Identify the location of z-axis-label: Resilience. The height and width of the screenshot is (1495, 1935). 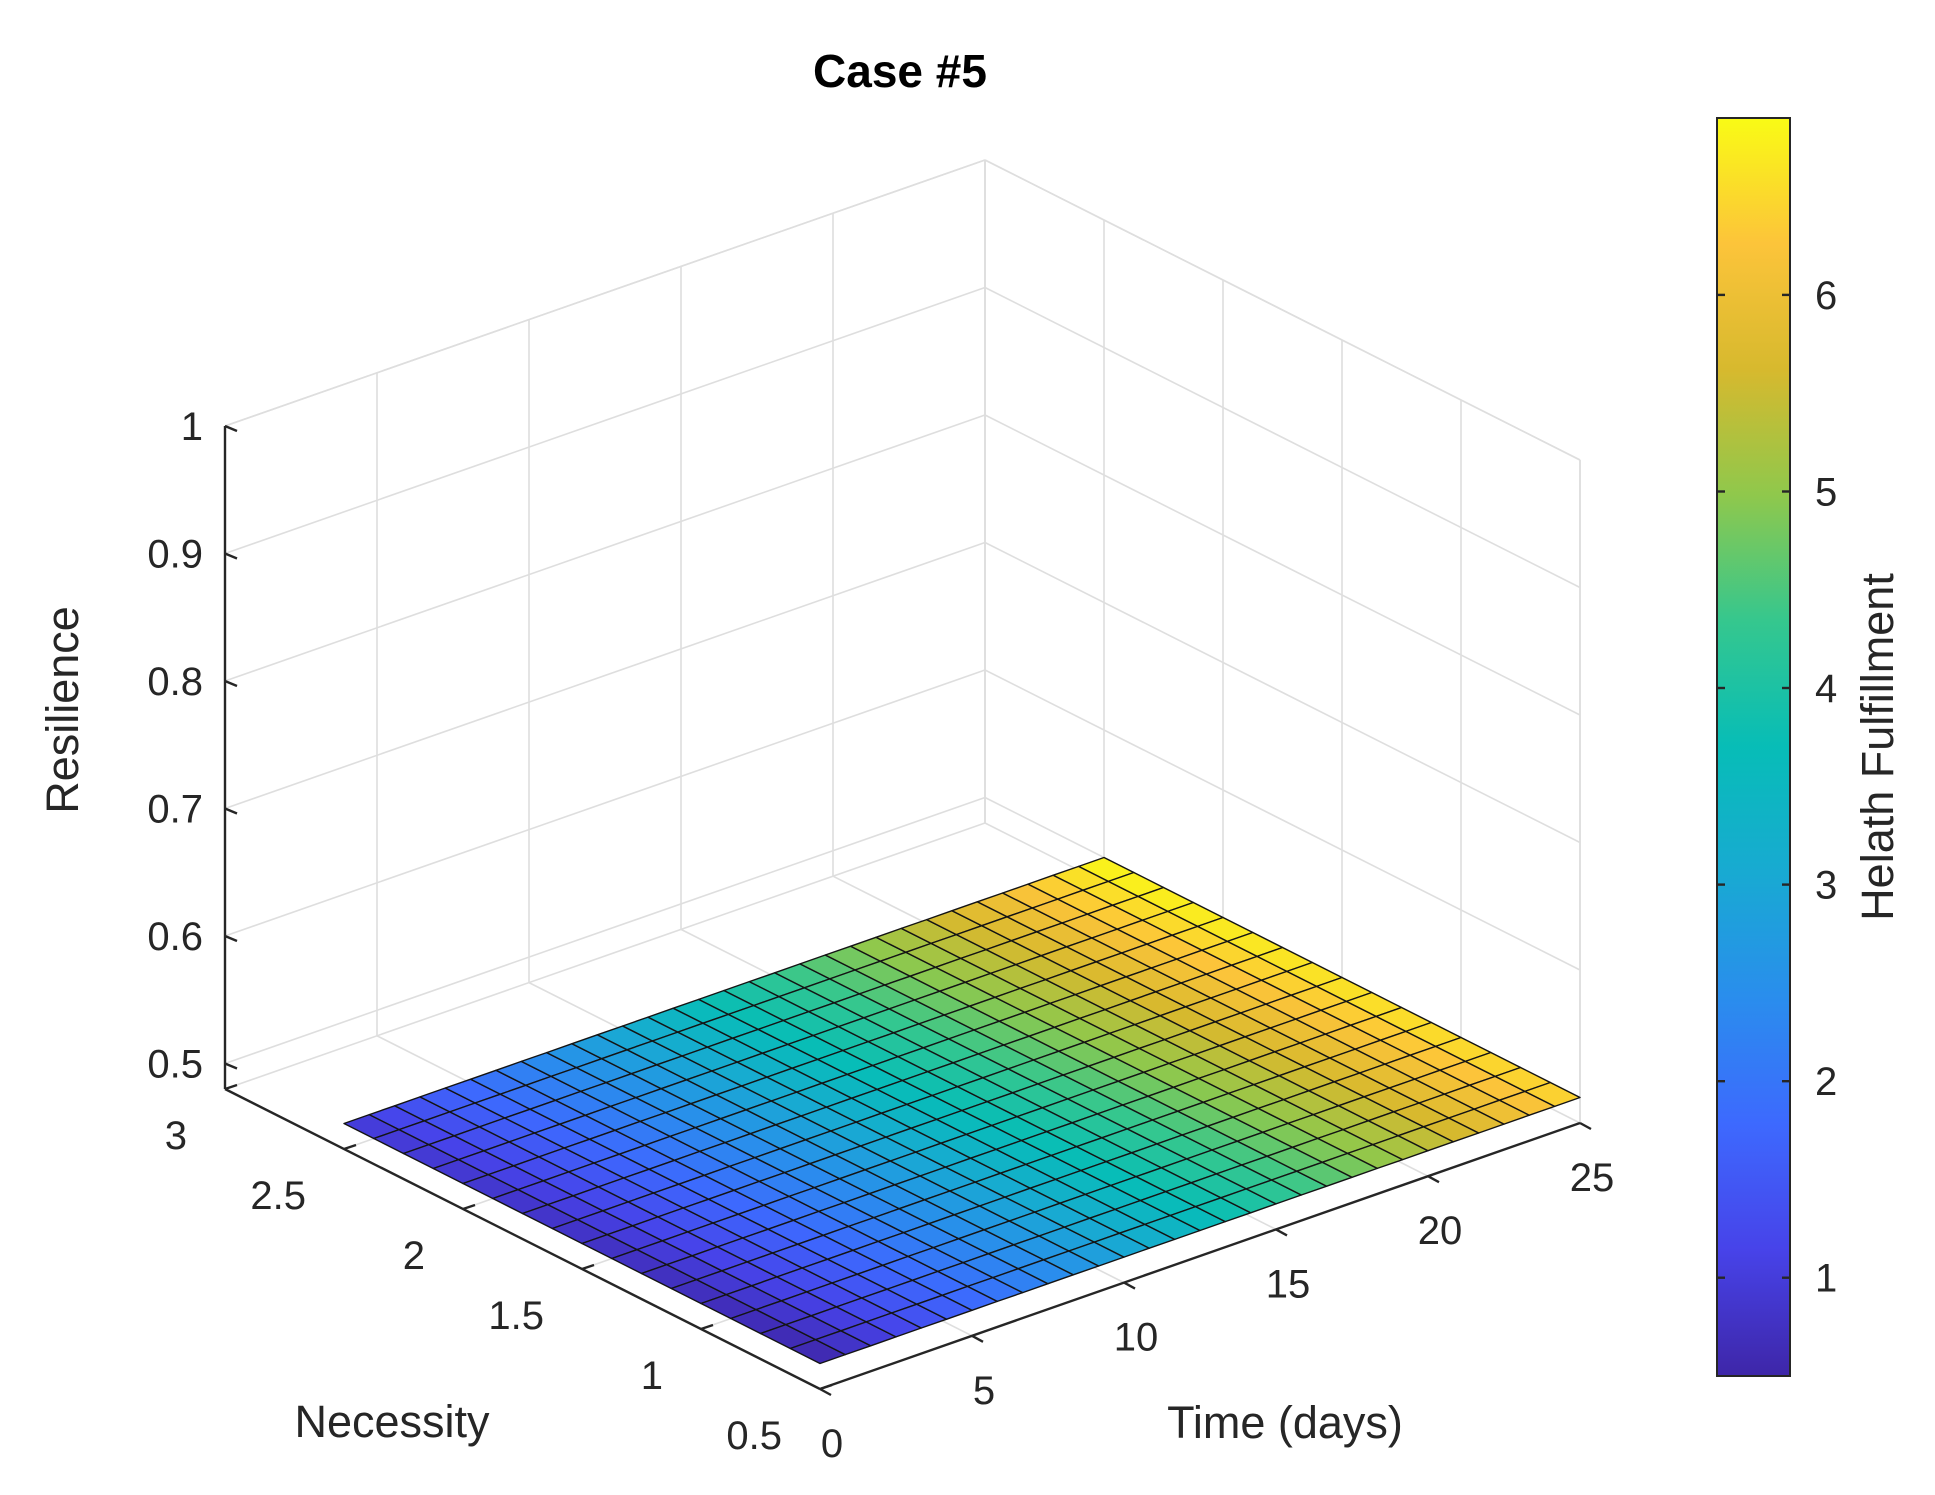
(62, 710).